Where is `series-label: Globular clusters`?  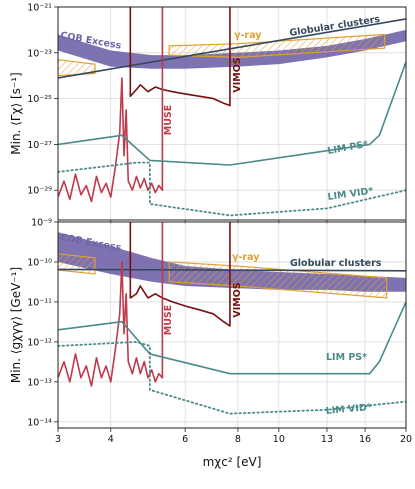
series-label: Globular clusters is located at coordinates (336, 263).